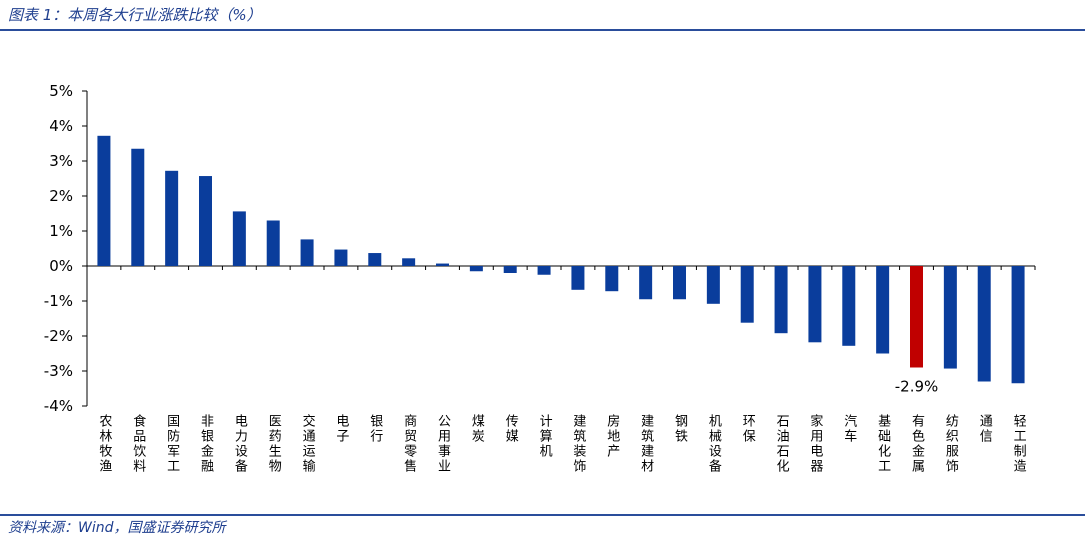  What do you see at coordinates (542, 515) in the screenshot?
I see `bottom-rule` at bounding box center [542, 515].